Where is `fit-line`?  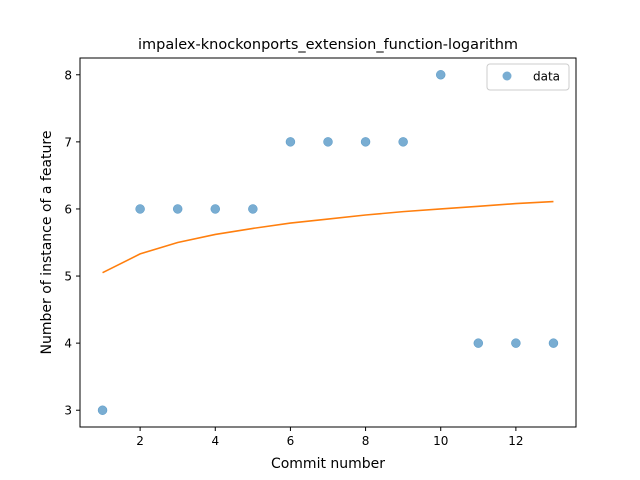
fit-line is located at coordinates (328, 237).